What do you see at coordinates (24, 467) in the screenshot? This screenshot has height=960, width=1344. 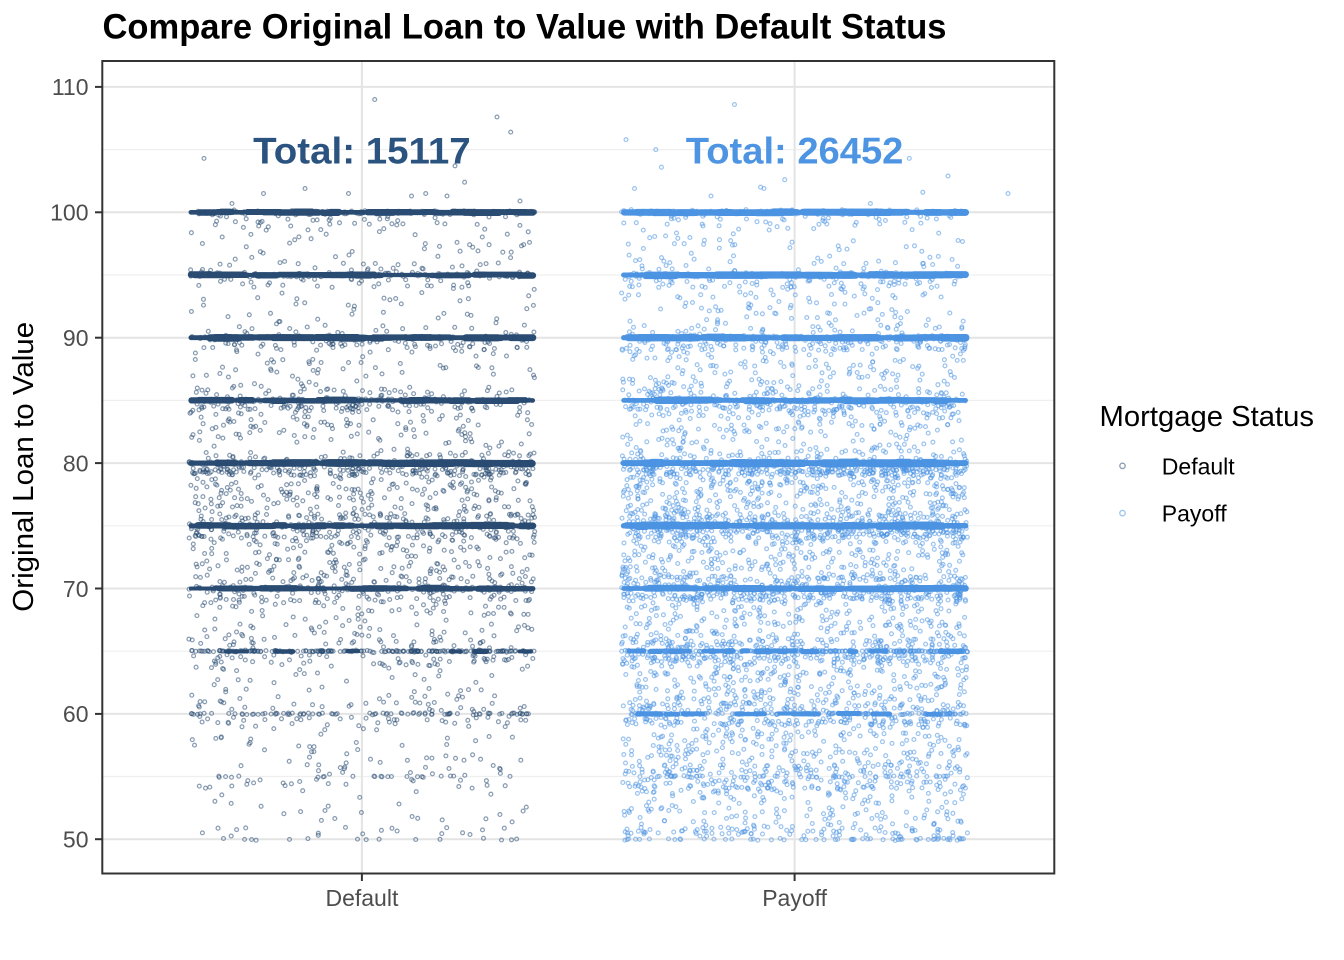 I see `svg-text: Original Loan to Value` at bounding box center [24, 467].